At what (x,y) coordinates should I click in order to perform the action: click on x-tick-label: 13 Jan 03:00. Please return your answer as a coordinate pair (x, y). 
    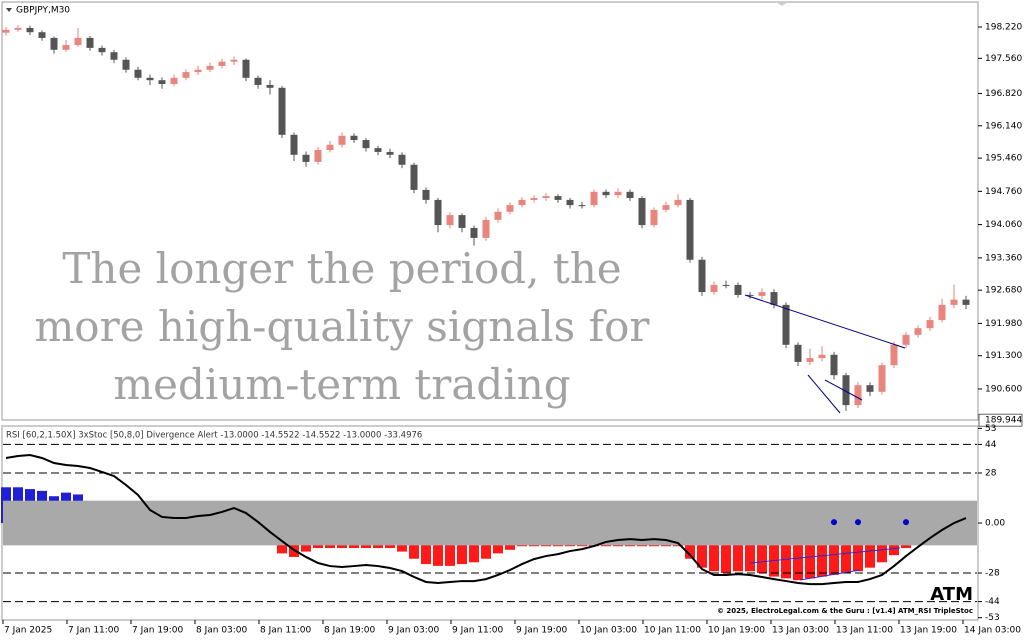
    Looking at the image, I should click on (800, 631).